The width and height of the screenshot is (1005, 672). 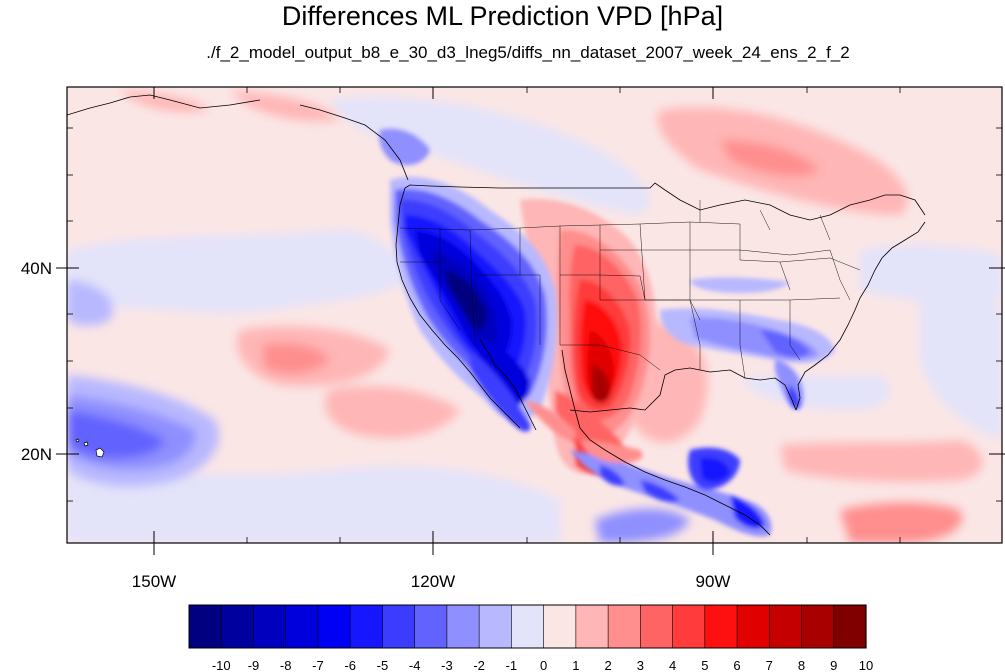 I want to click on lat-label-40n: 40N, so click(x=36, y=268).